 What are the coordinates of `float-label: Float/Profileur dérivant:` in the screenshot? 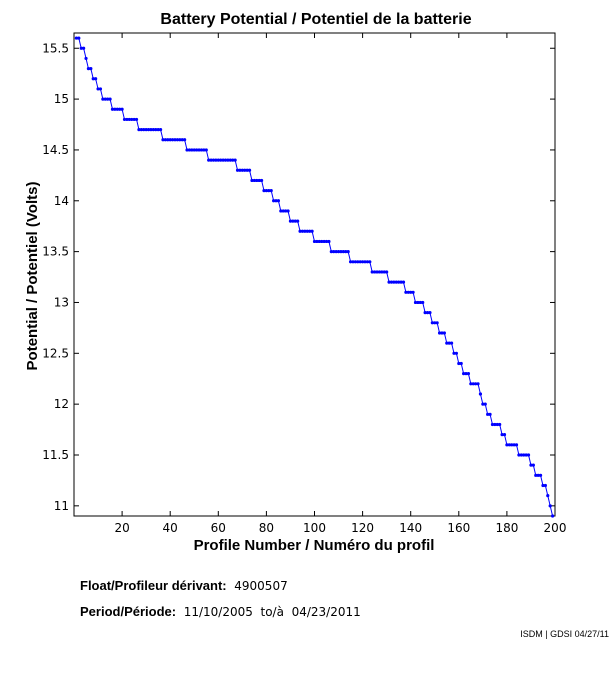 It's located at (153, 585).